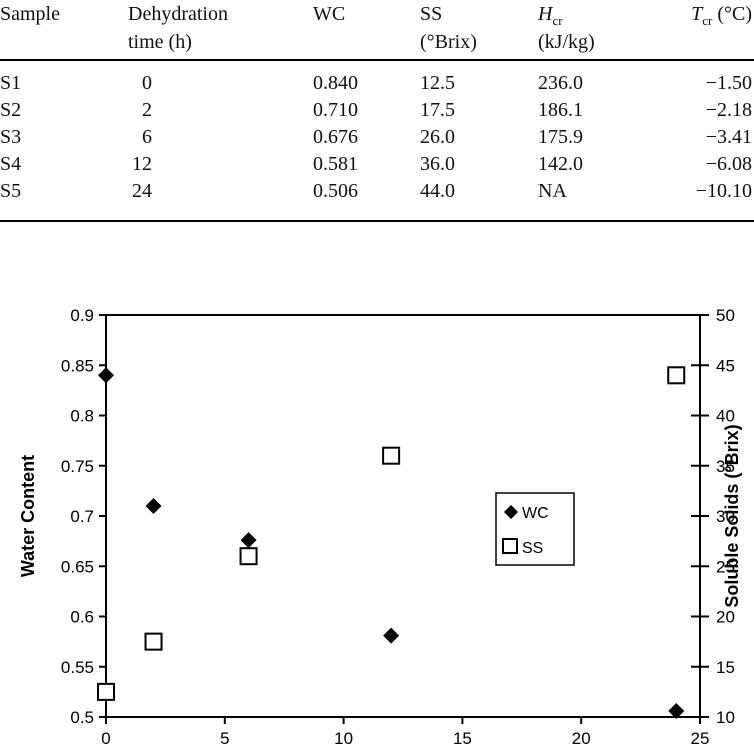  What do you see at coordinates (511, 512) in the screenshot?
I see `legend-diamond-icon` at bounding box center [511, 512].